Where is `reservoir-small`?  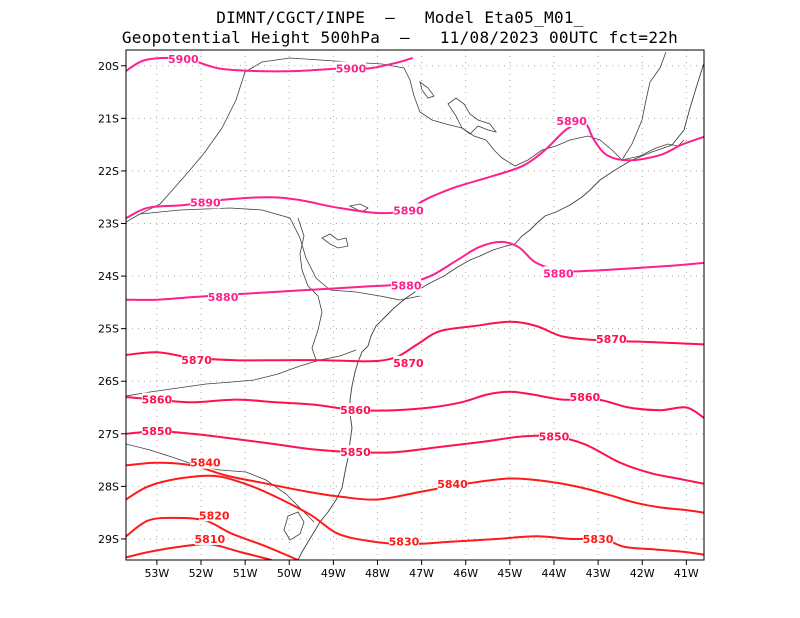
reservoir-small is located at coordinates (335, 241).